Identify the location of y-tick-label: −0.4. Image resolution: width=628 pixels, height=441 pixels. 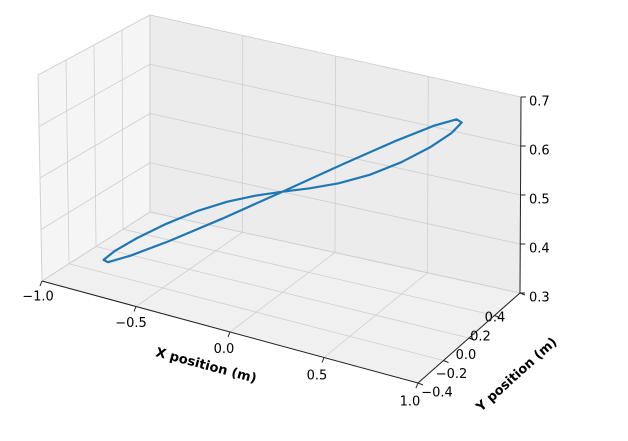
(437, 393).